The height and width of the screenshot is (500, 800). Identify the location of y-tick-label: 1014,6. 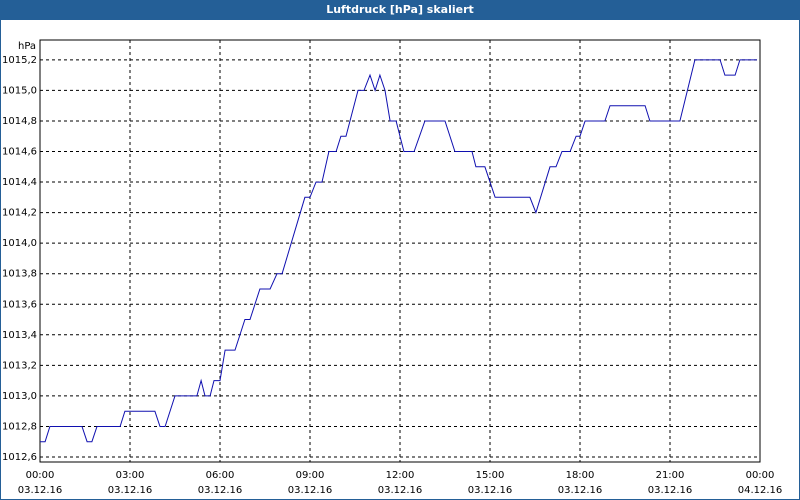
(19, 152).